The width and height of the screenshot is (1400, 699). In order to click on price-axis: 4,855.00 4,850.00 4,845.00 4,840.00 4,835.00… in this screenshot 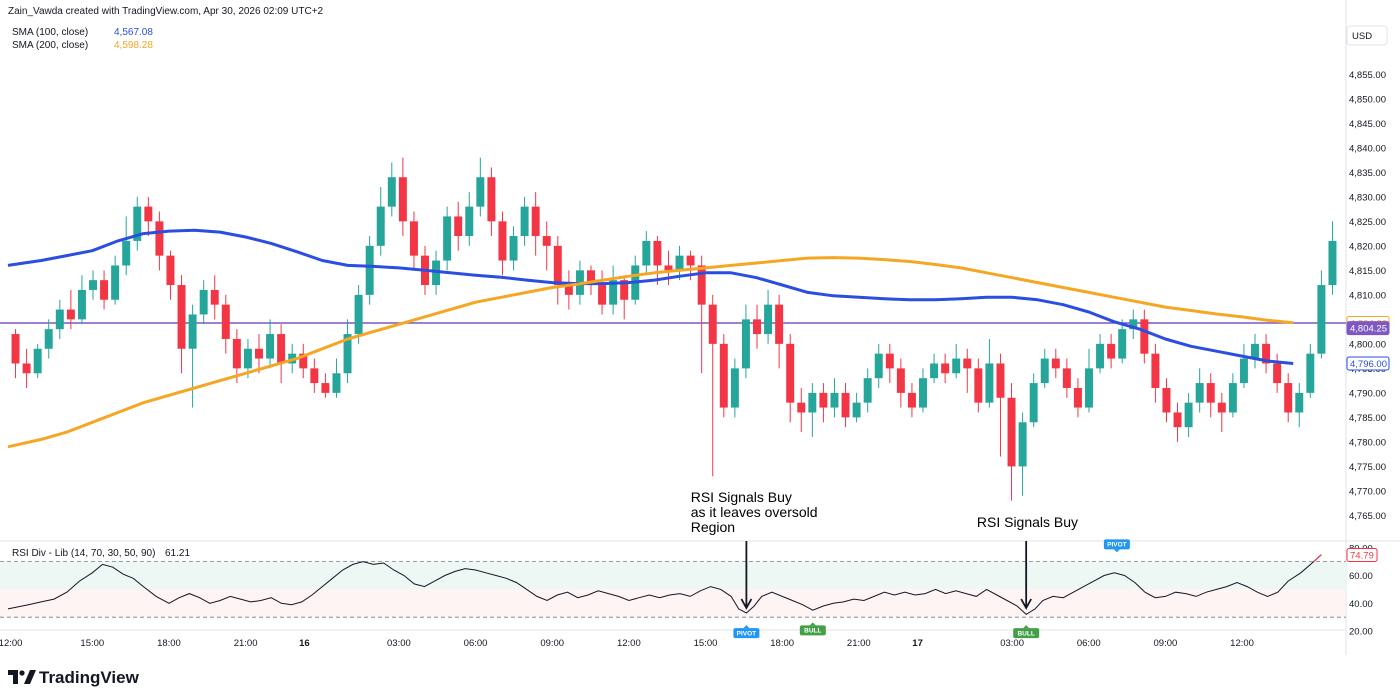, I will do `click(1368, 296)`.